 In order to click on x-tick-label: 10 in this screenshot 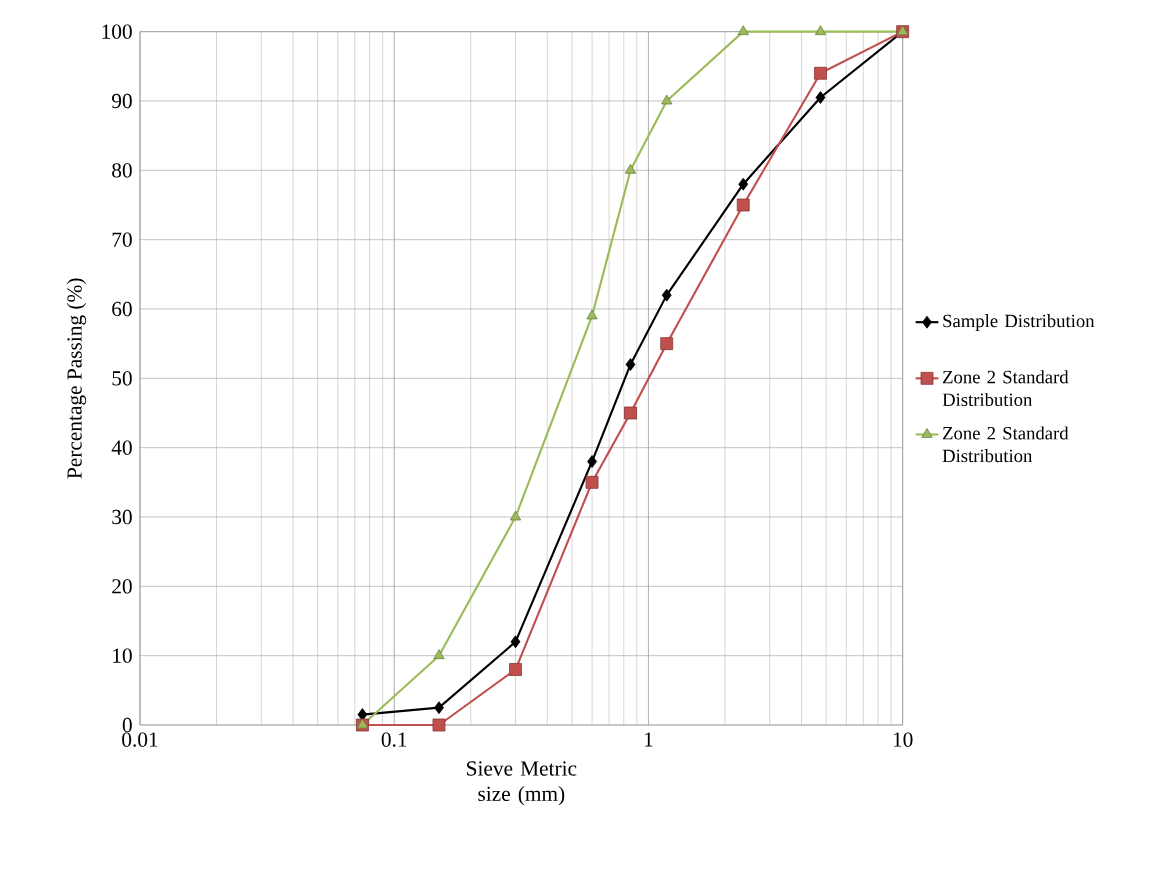, I will do `click(903, 739)`.